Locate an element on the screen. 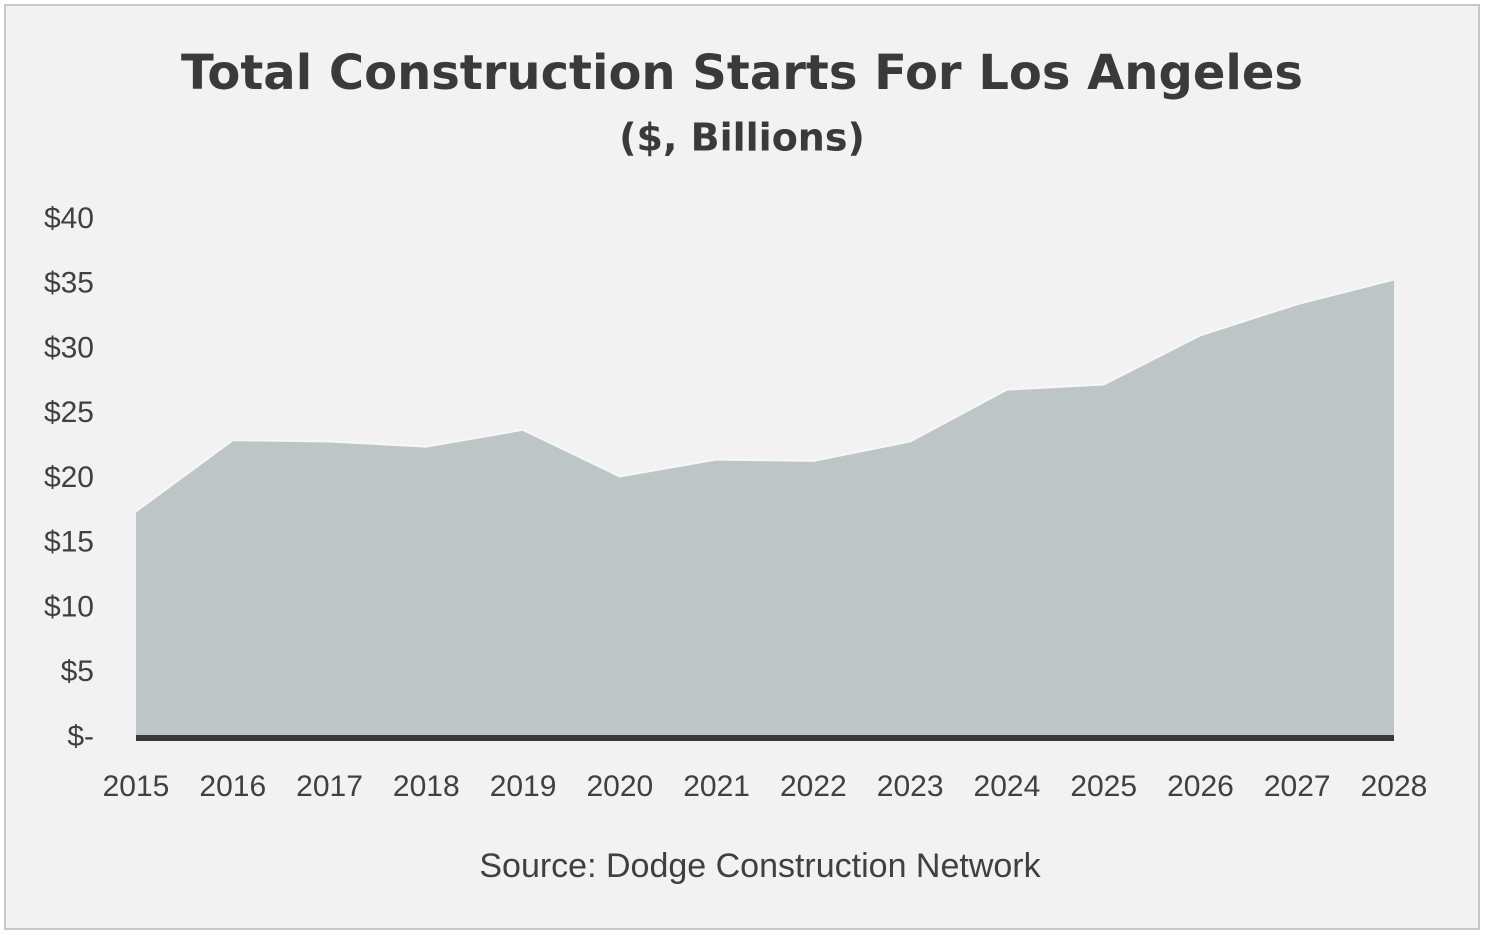 The image size is (1485, 935). x-tick-label: 2027 is located at coordinates (1297, 786).